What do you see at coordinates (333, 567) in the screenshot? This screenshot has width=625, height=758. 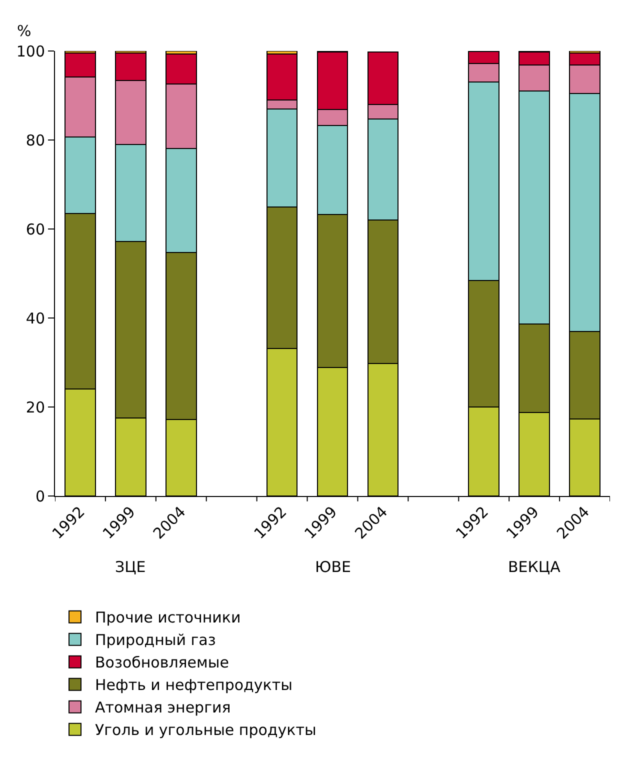 I see `text: ЮВЕ` at bounding box center [333, 567].